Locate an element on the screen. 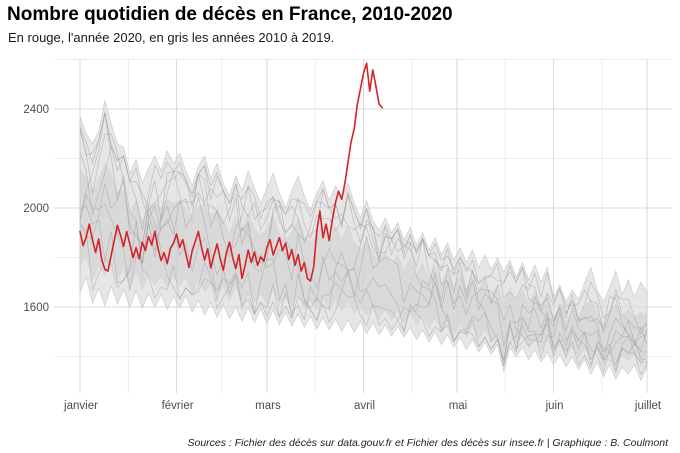 This screenshot has height=453, width=680. x-tick-label: juillet is located at coordinates (648, 406).